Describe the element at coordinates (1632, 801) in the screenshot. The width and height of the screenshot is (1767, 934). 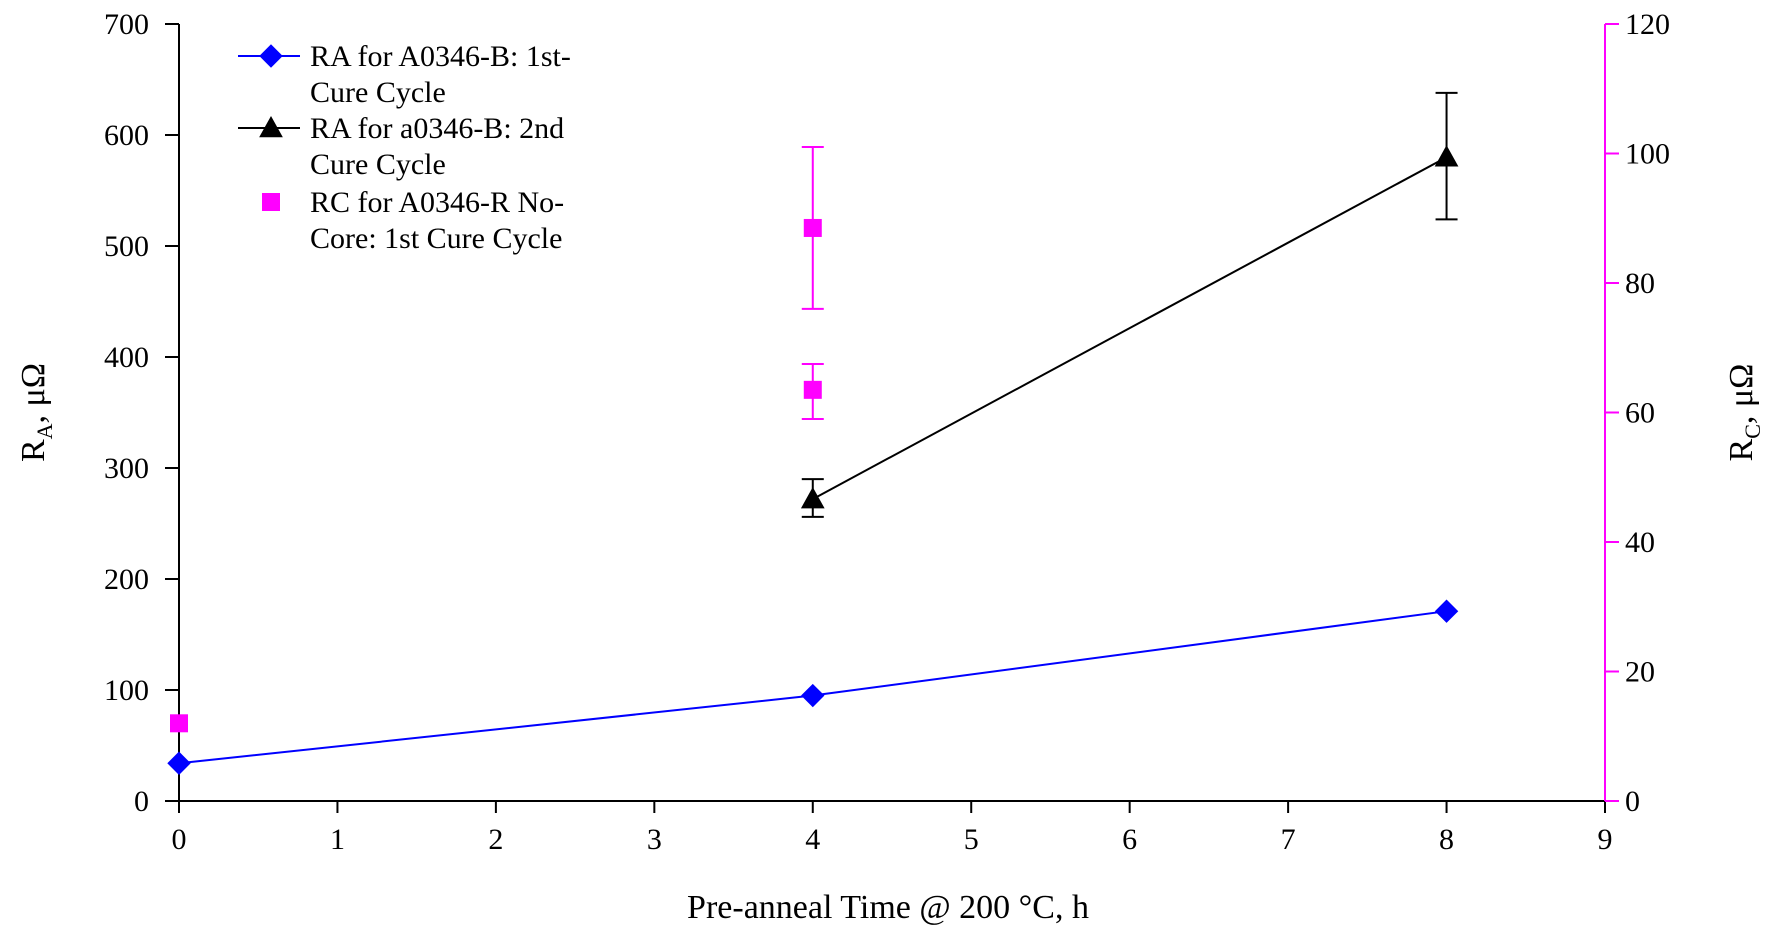
I see `y-right-tick-label-0: 0` at that location.